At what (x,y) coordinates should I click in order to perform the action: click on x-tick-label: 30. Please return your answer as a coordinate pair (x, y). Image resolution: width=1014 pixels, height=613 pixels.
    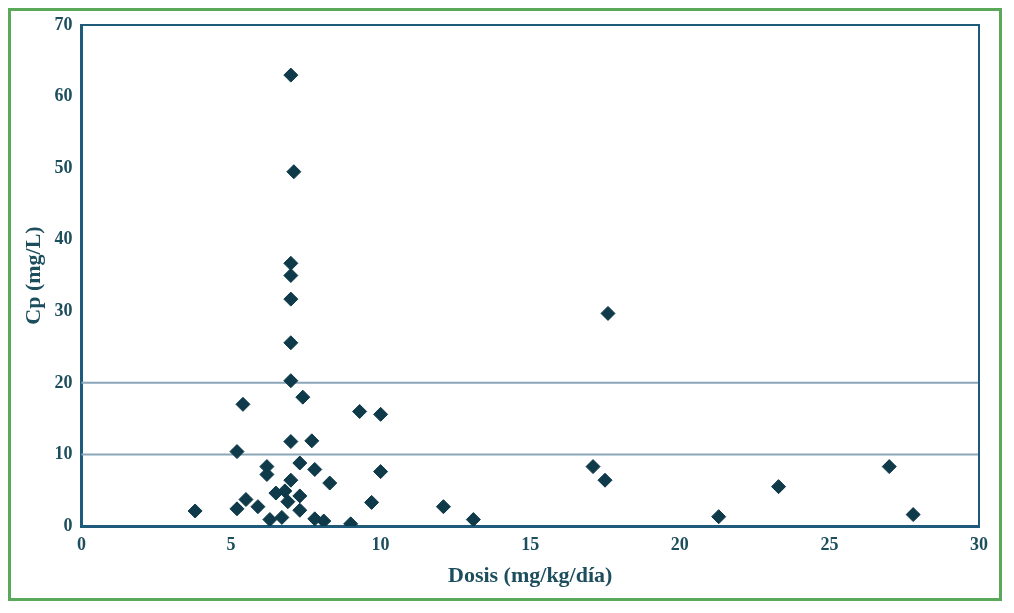
    Looking at the image, I should click on (979, 544).